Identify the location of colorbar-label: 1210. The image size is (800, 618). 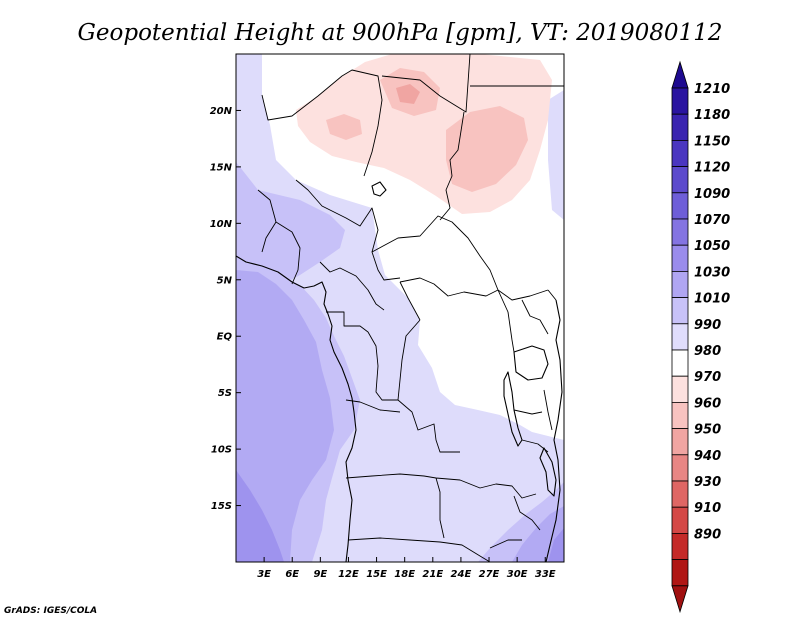
(712, 89).